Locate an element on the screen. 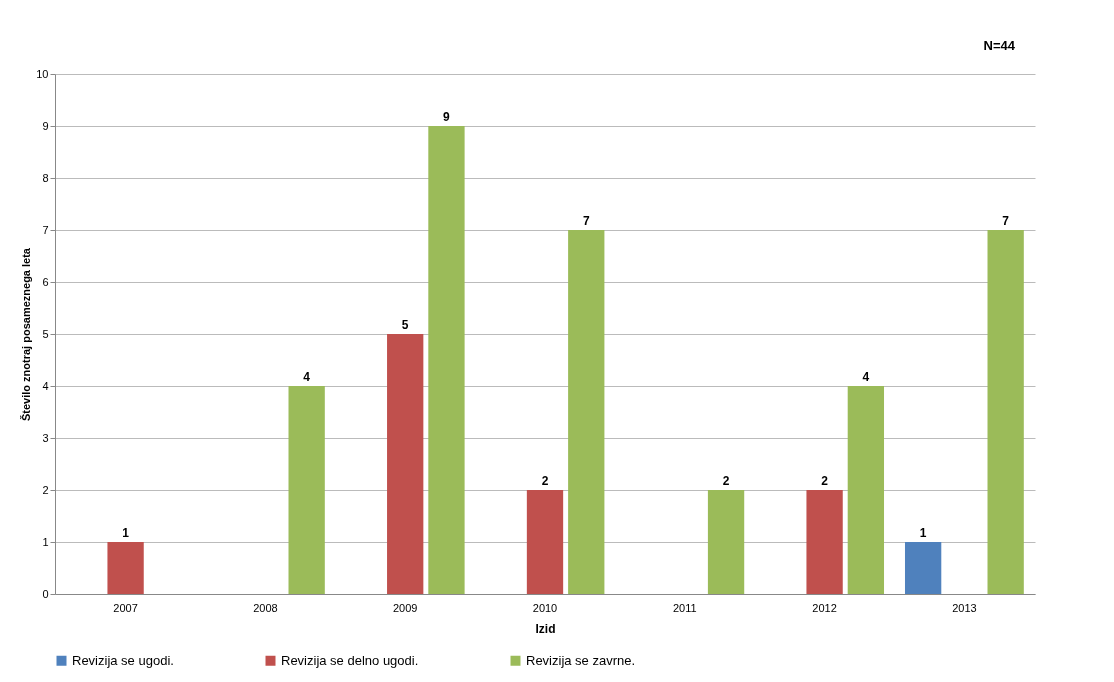 This screenshot has height=682, width=1114. legend-label: Revizija se ugodi. is located at coordinates (123, 660).